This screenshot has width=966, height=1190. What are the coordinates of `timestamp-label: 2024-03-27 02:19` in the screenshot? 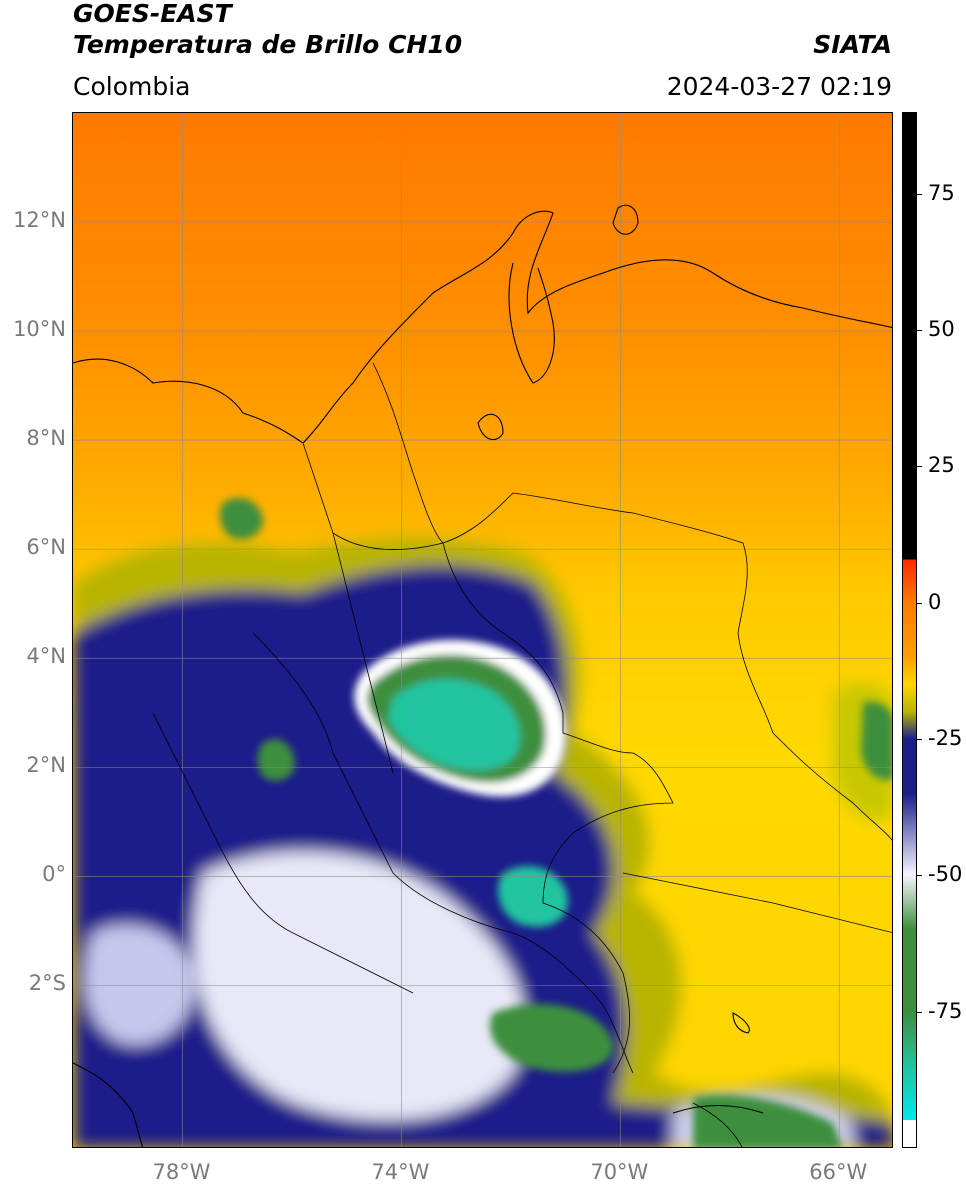 It's located at (779, 86).